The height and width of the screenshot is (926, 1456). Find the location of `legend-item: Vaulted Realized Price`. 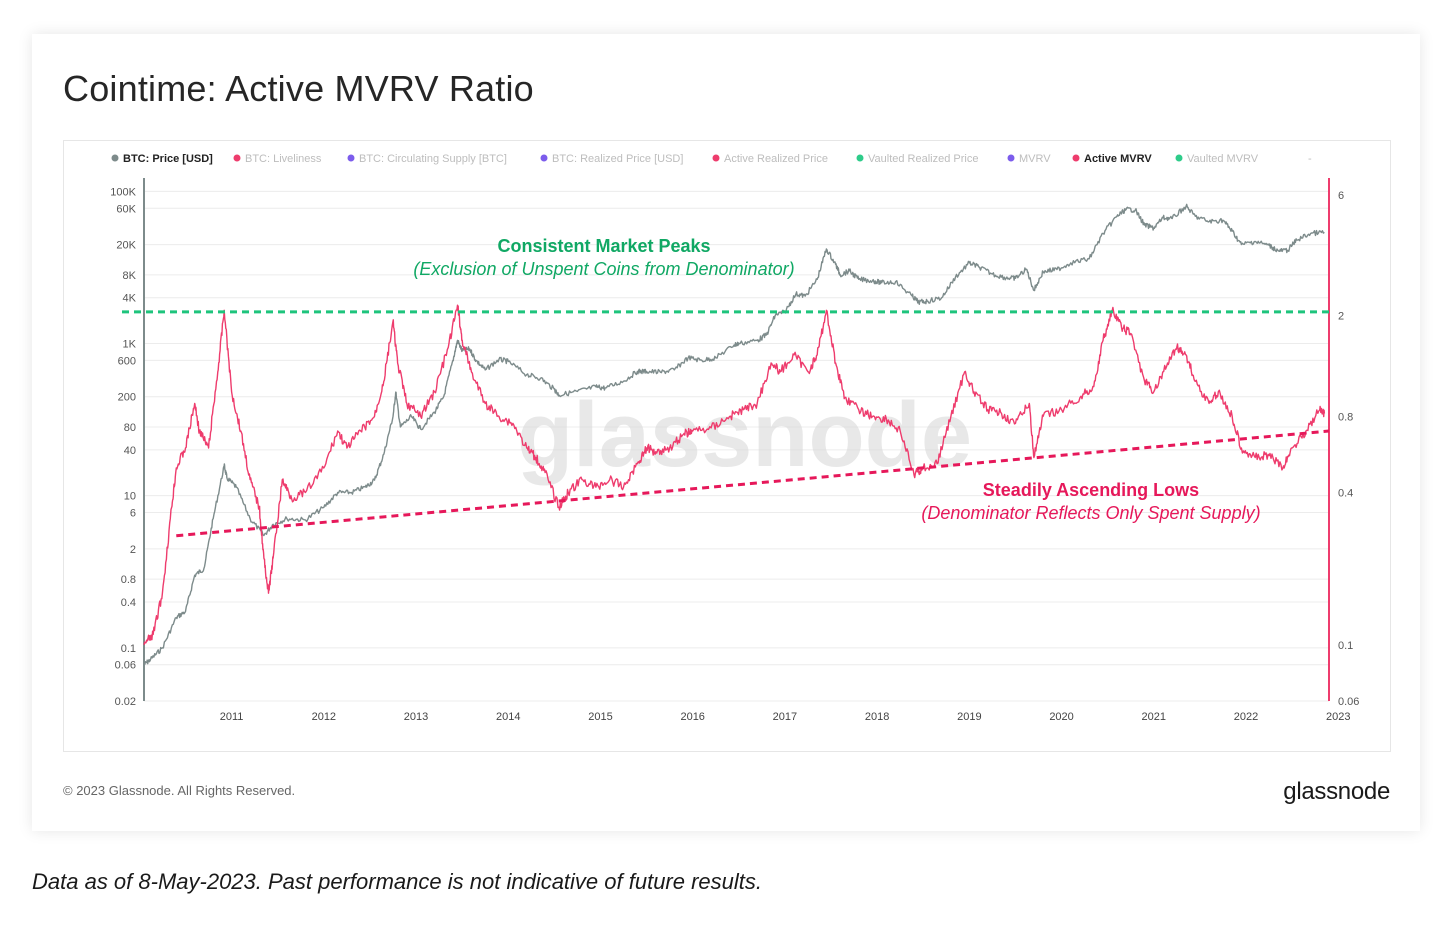

legend-item: Vaulted Realized Price is located at coordinates (917, 159).